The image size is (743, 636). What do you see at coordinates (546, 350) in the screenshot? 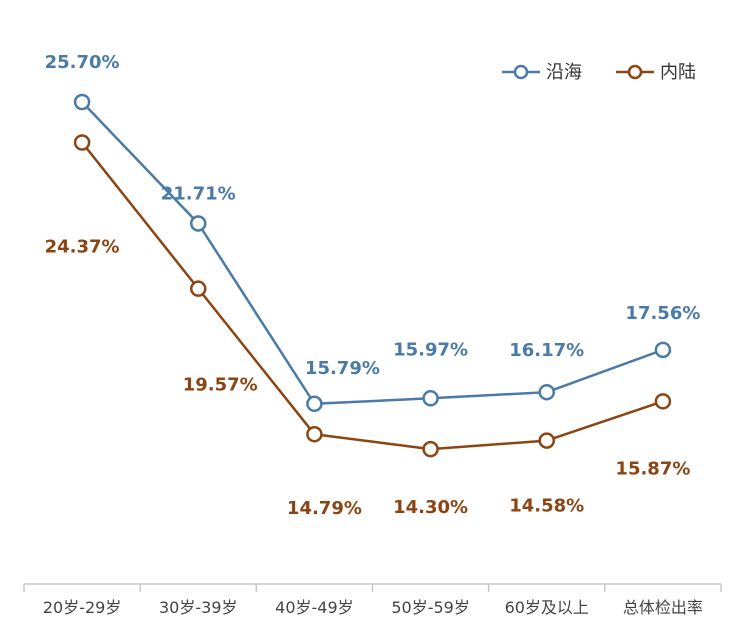
I see `data-label: 16.17%` at bounding box center [546, 350].